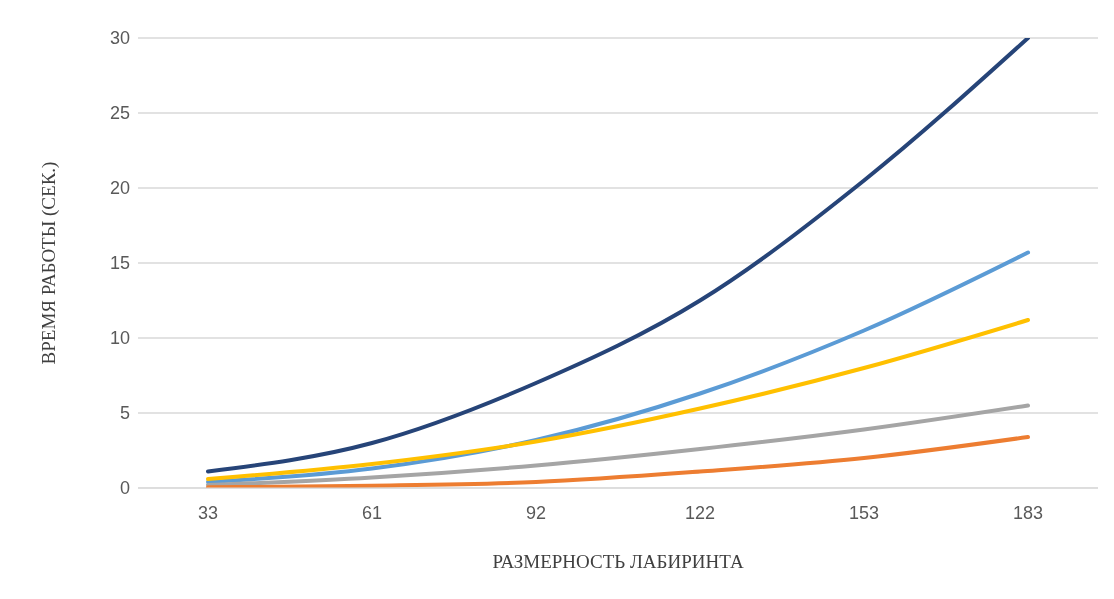 This screenshot has width=1114, height=599. Describe the element at coordinates (119, 263) in the screenshot. I see `y-tick-label: 15` at that location.